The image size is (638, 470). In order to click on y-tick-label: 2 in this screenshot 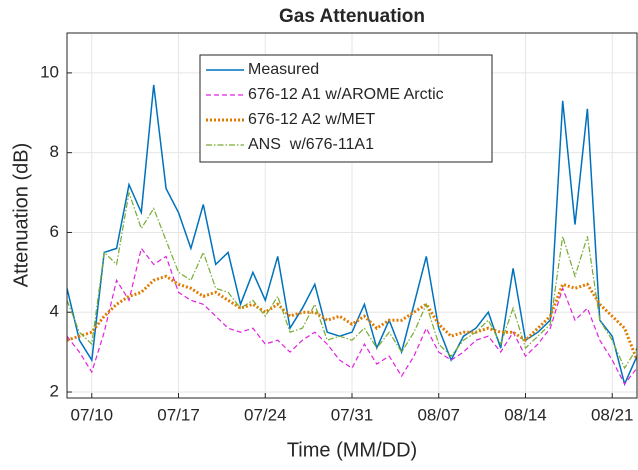, I will do `click(54, 391)`.